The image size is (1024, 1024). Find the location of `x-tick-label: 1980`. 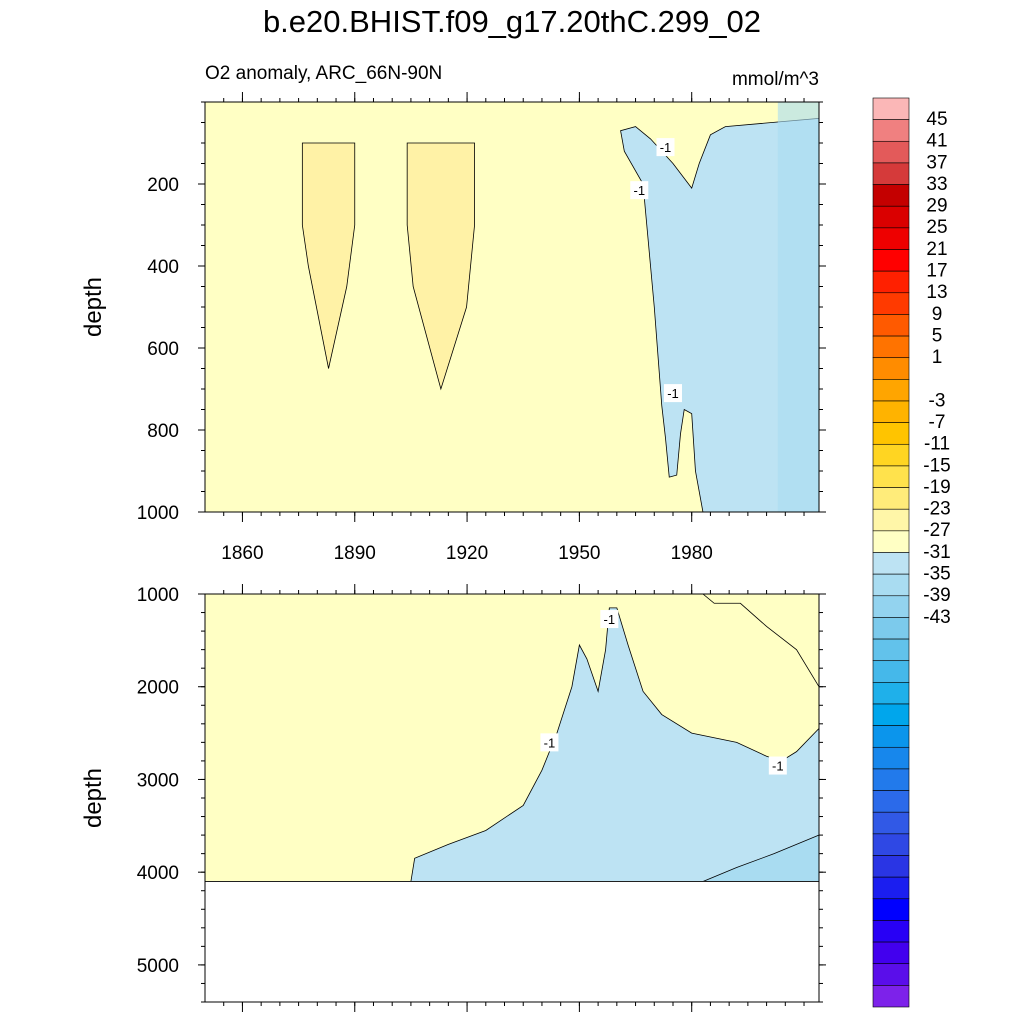

x-tick-label: 1980 is located at coordinates (692, 553).